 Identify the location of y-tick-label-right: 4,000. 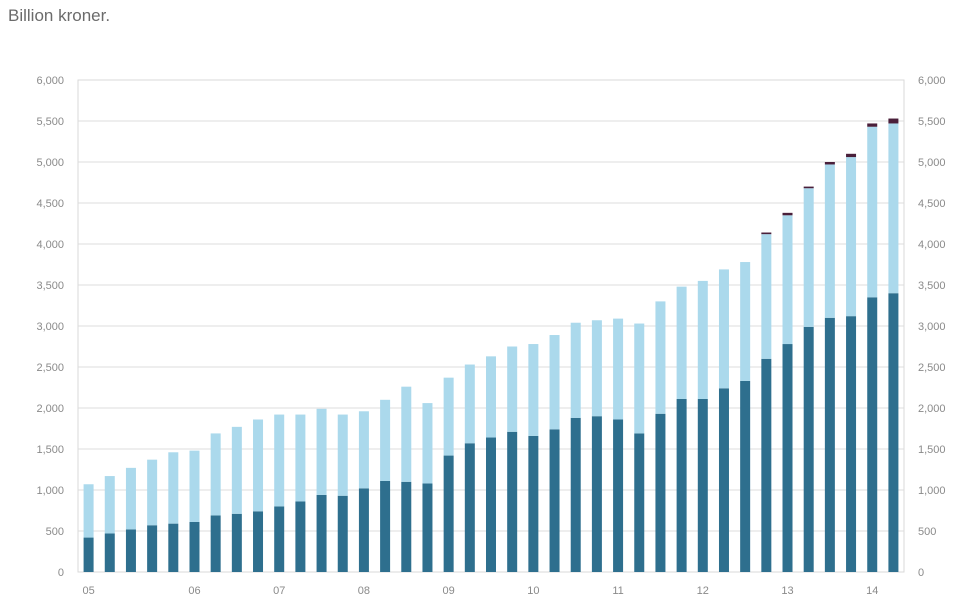
(932, 245).